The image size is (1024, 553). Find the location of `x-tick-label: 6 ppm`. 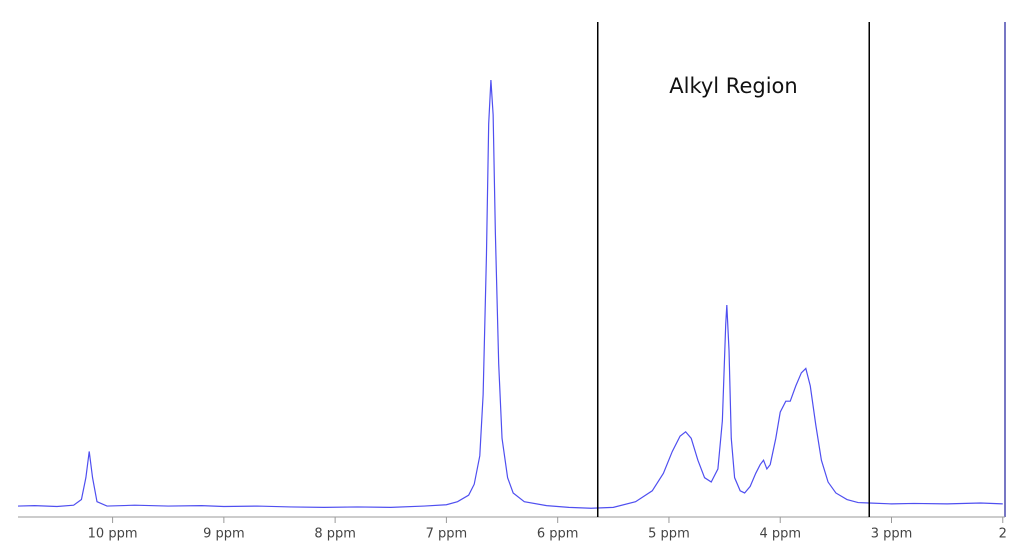

x-tick-label: 6 ppm is located at coordinates (558, 534).